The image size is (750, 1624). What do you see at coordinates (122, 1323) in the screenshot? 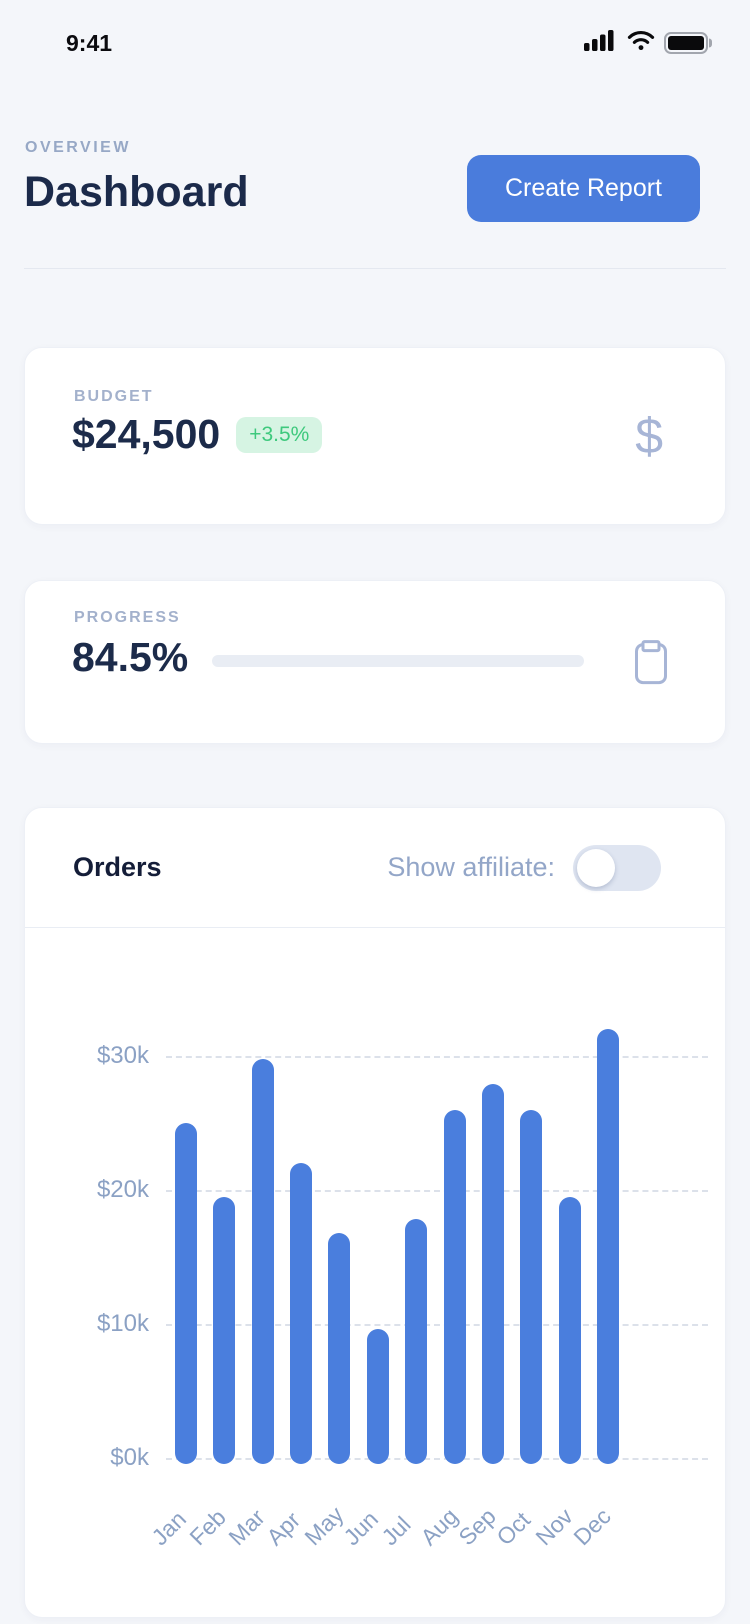
I see `y-axis-label-$10k: $10k` at bounding box center [122, 1323].